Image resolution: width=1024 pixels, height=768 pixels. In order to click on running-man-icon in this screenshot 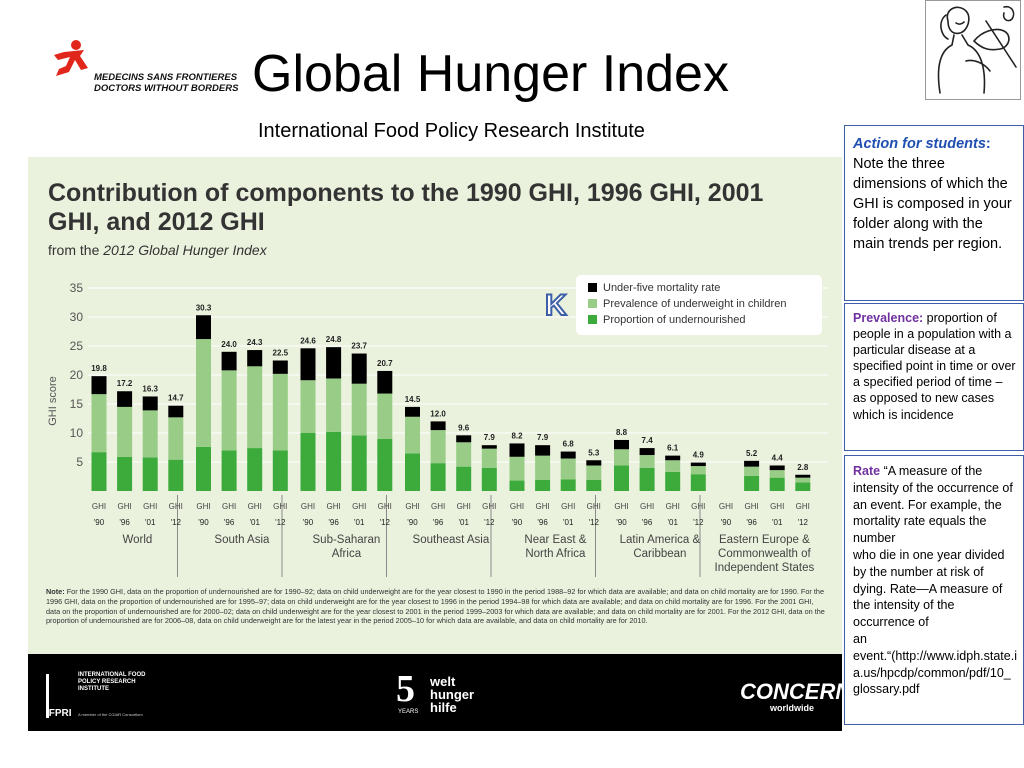, I will do `click(71, 58)`.